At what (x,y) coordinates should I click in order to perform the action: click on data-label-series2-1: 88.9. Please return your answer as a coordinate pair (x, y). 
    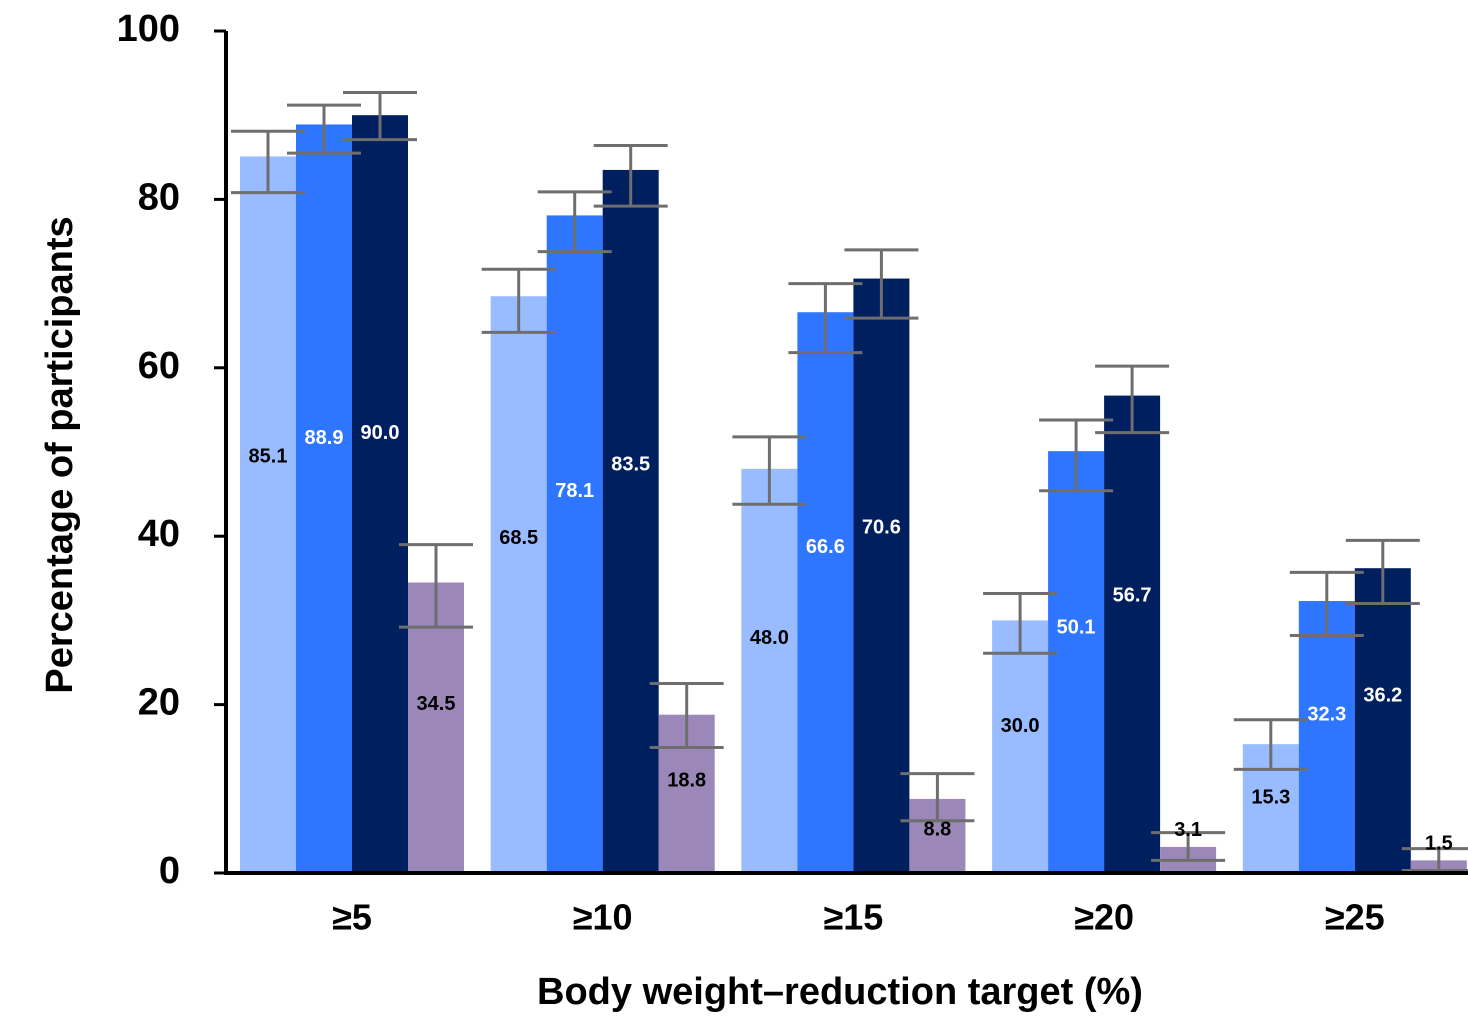
    Looking at the image, I should click on (324, 438).